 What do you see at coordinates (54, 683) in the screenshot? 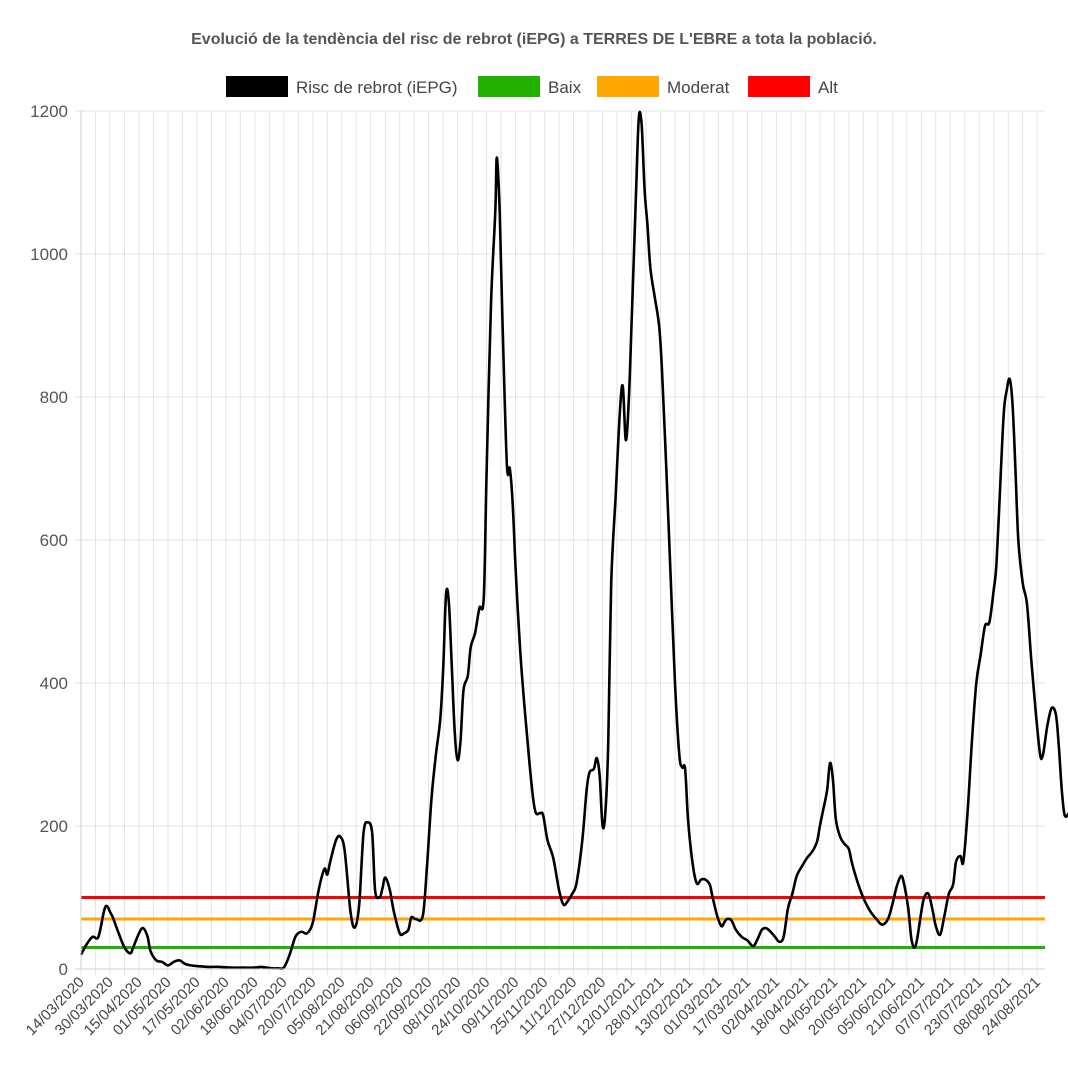
I see `y-tick-label: 400` at bounding box center [54, 683].